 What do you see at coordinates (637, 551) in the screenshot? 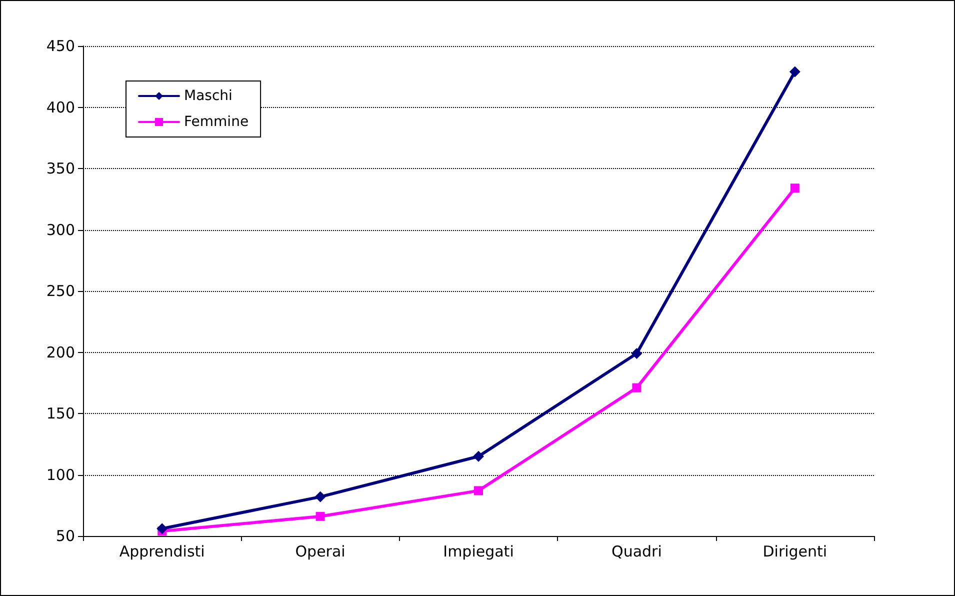
I see `x-tick-label: Quadri` at bounding box center [637, 551].